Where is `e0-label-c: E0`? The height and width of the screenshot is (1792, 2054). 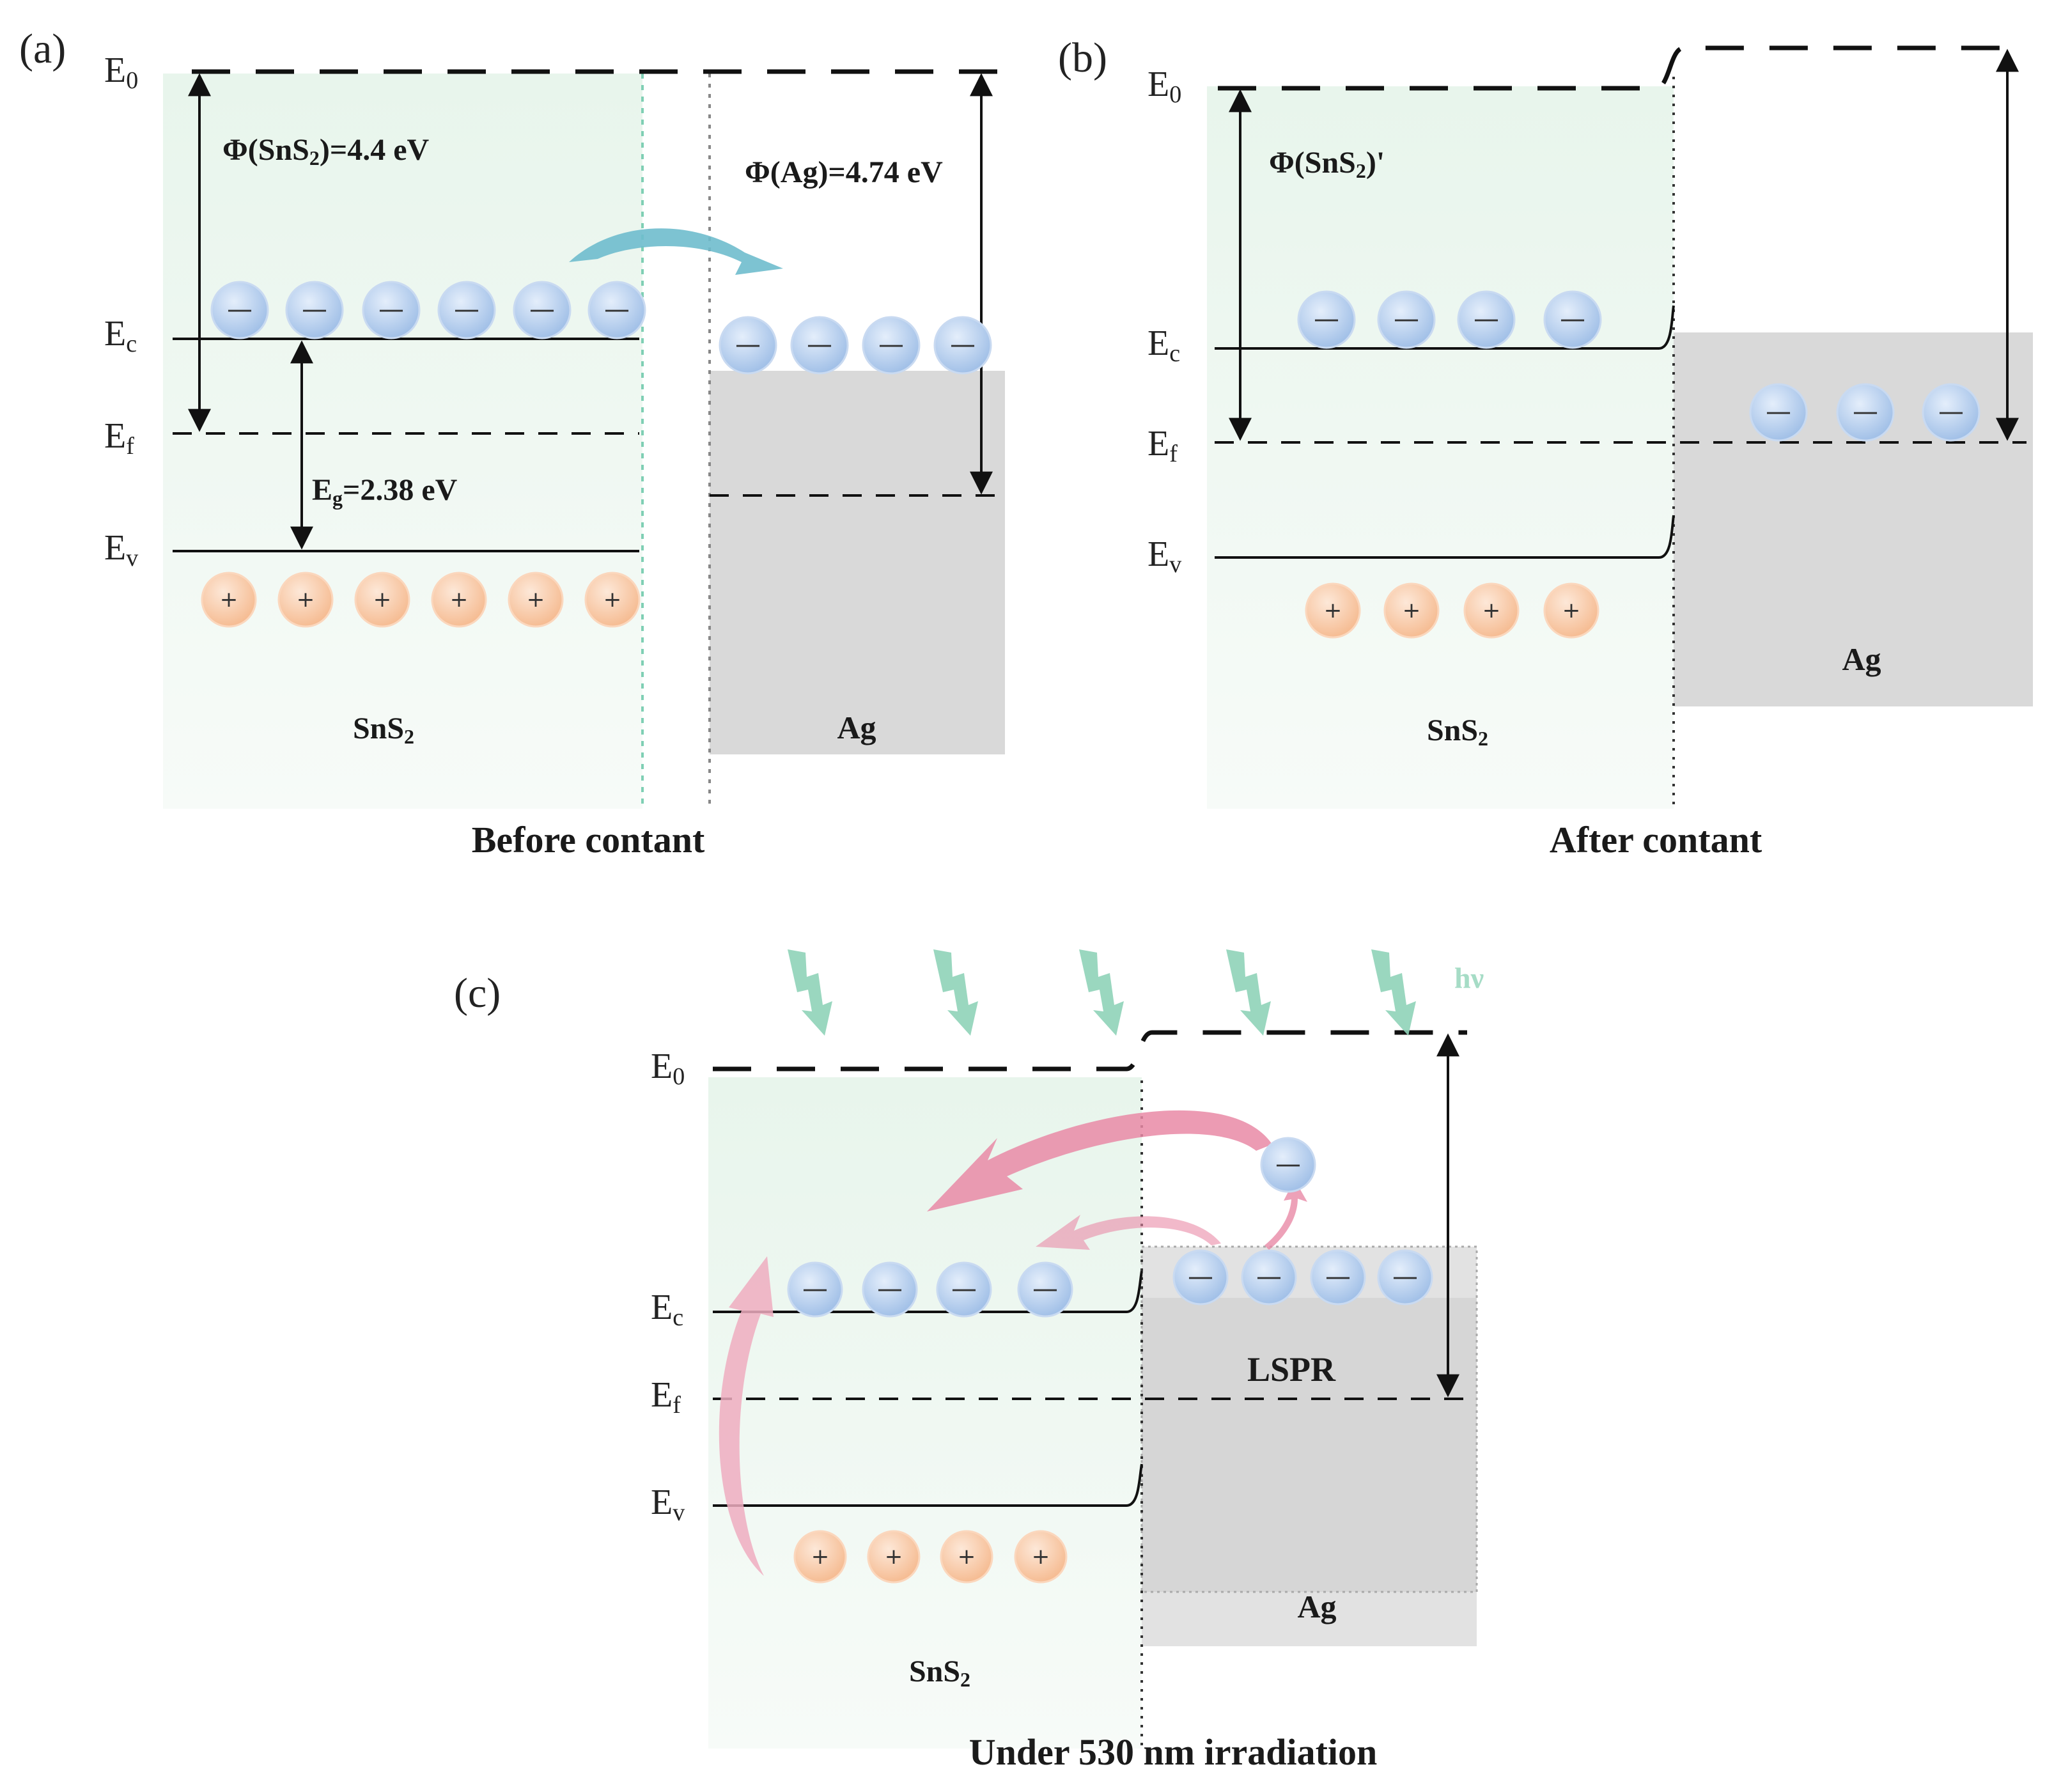 e0-label-c: E0 is located at coordinates (668, 1068).